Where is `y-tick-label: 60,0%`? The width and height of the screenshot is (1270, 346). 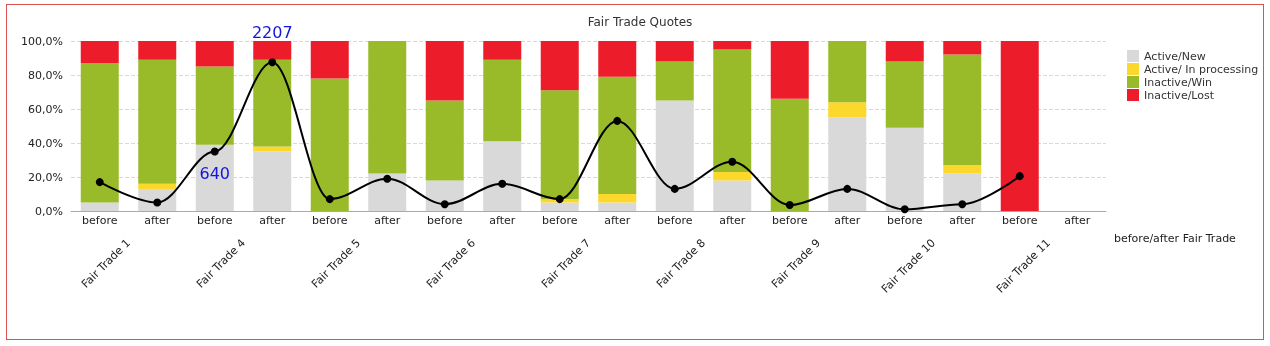
y-tick-label: 60,0% is located at coordinates (45, 109).